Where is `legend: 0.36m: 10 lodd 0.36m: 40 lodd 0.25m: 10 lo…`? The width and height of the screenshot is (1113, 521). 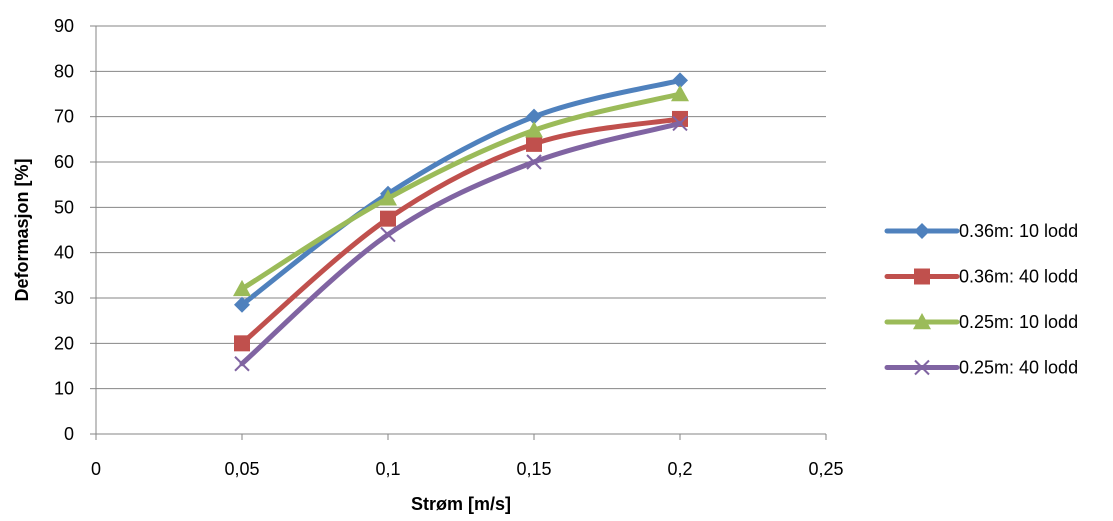
legend: 0.36m: 10 lodd 0.36m: 40 lodd 0.25m: 10 lo… is located at coordinates (981, 299).